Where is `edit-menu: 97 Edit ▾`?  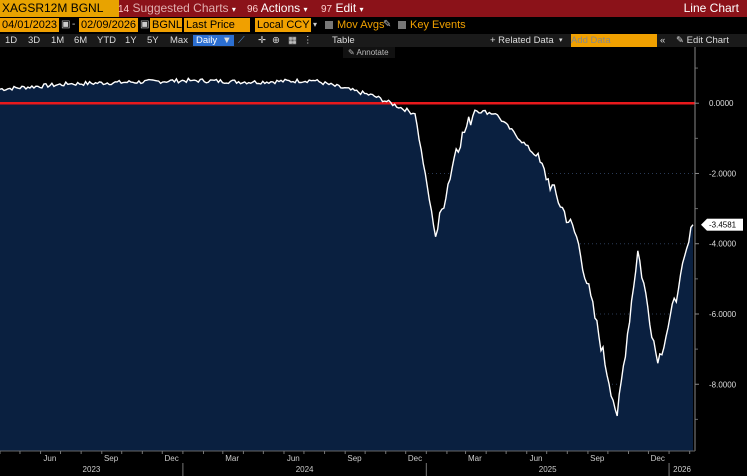 edit-menu: 97 Edit ▾ is located at coordinates (342, 9).